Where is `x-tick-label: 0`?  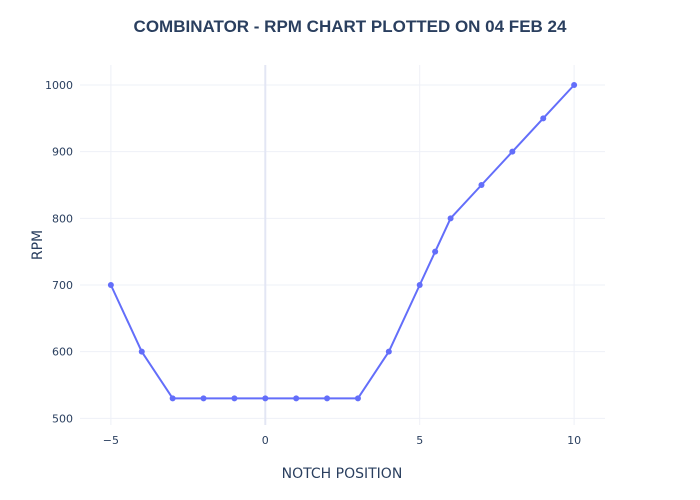
x-tick-label: 0 is located at coordinates (265, 440).